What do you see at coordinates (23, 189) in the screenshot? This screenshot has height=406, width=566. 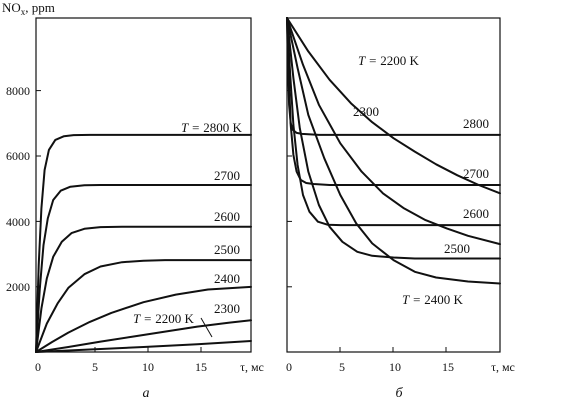 I see `panel-a-y-ticks: 2000 4000 6000 8000` at bounding box center [23, 189].